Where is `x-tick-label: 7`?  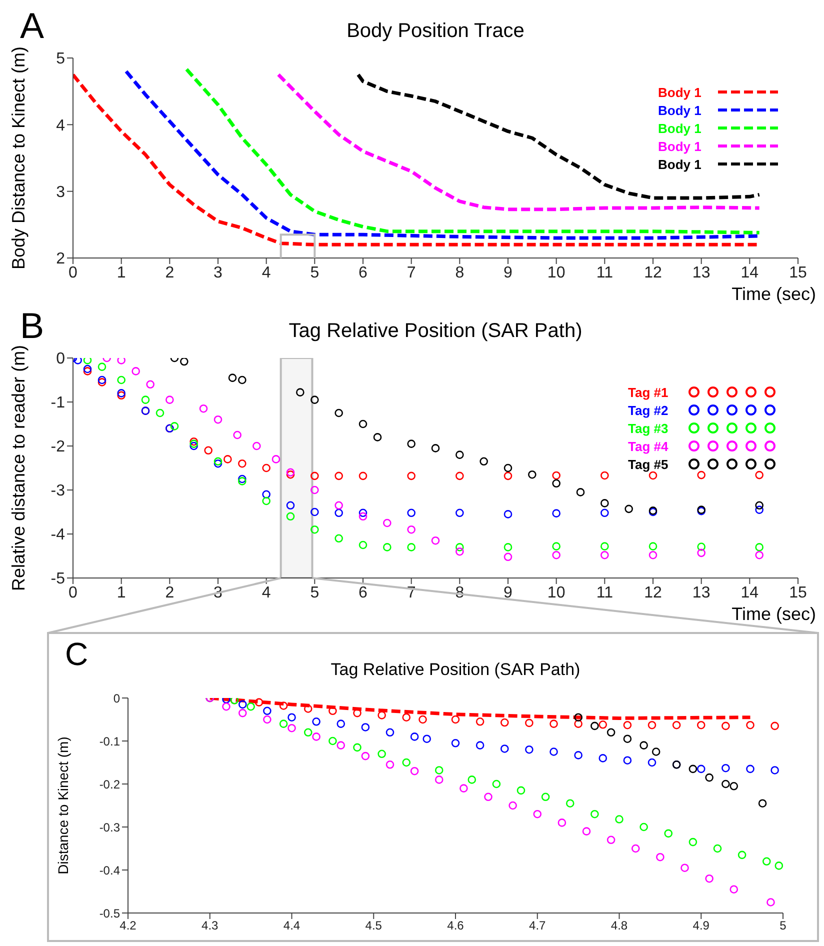
x-tick-label: 7 is located at coordinates (411, 273).